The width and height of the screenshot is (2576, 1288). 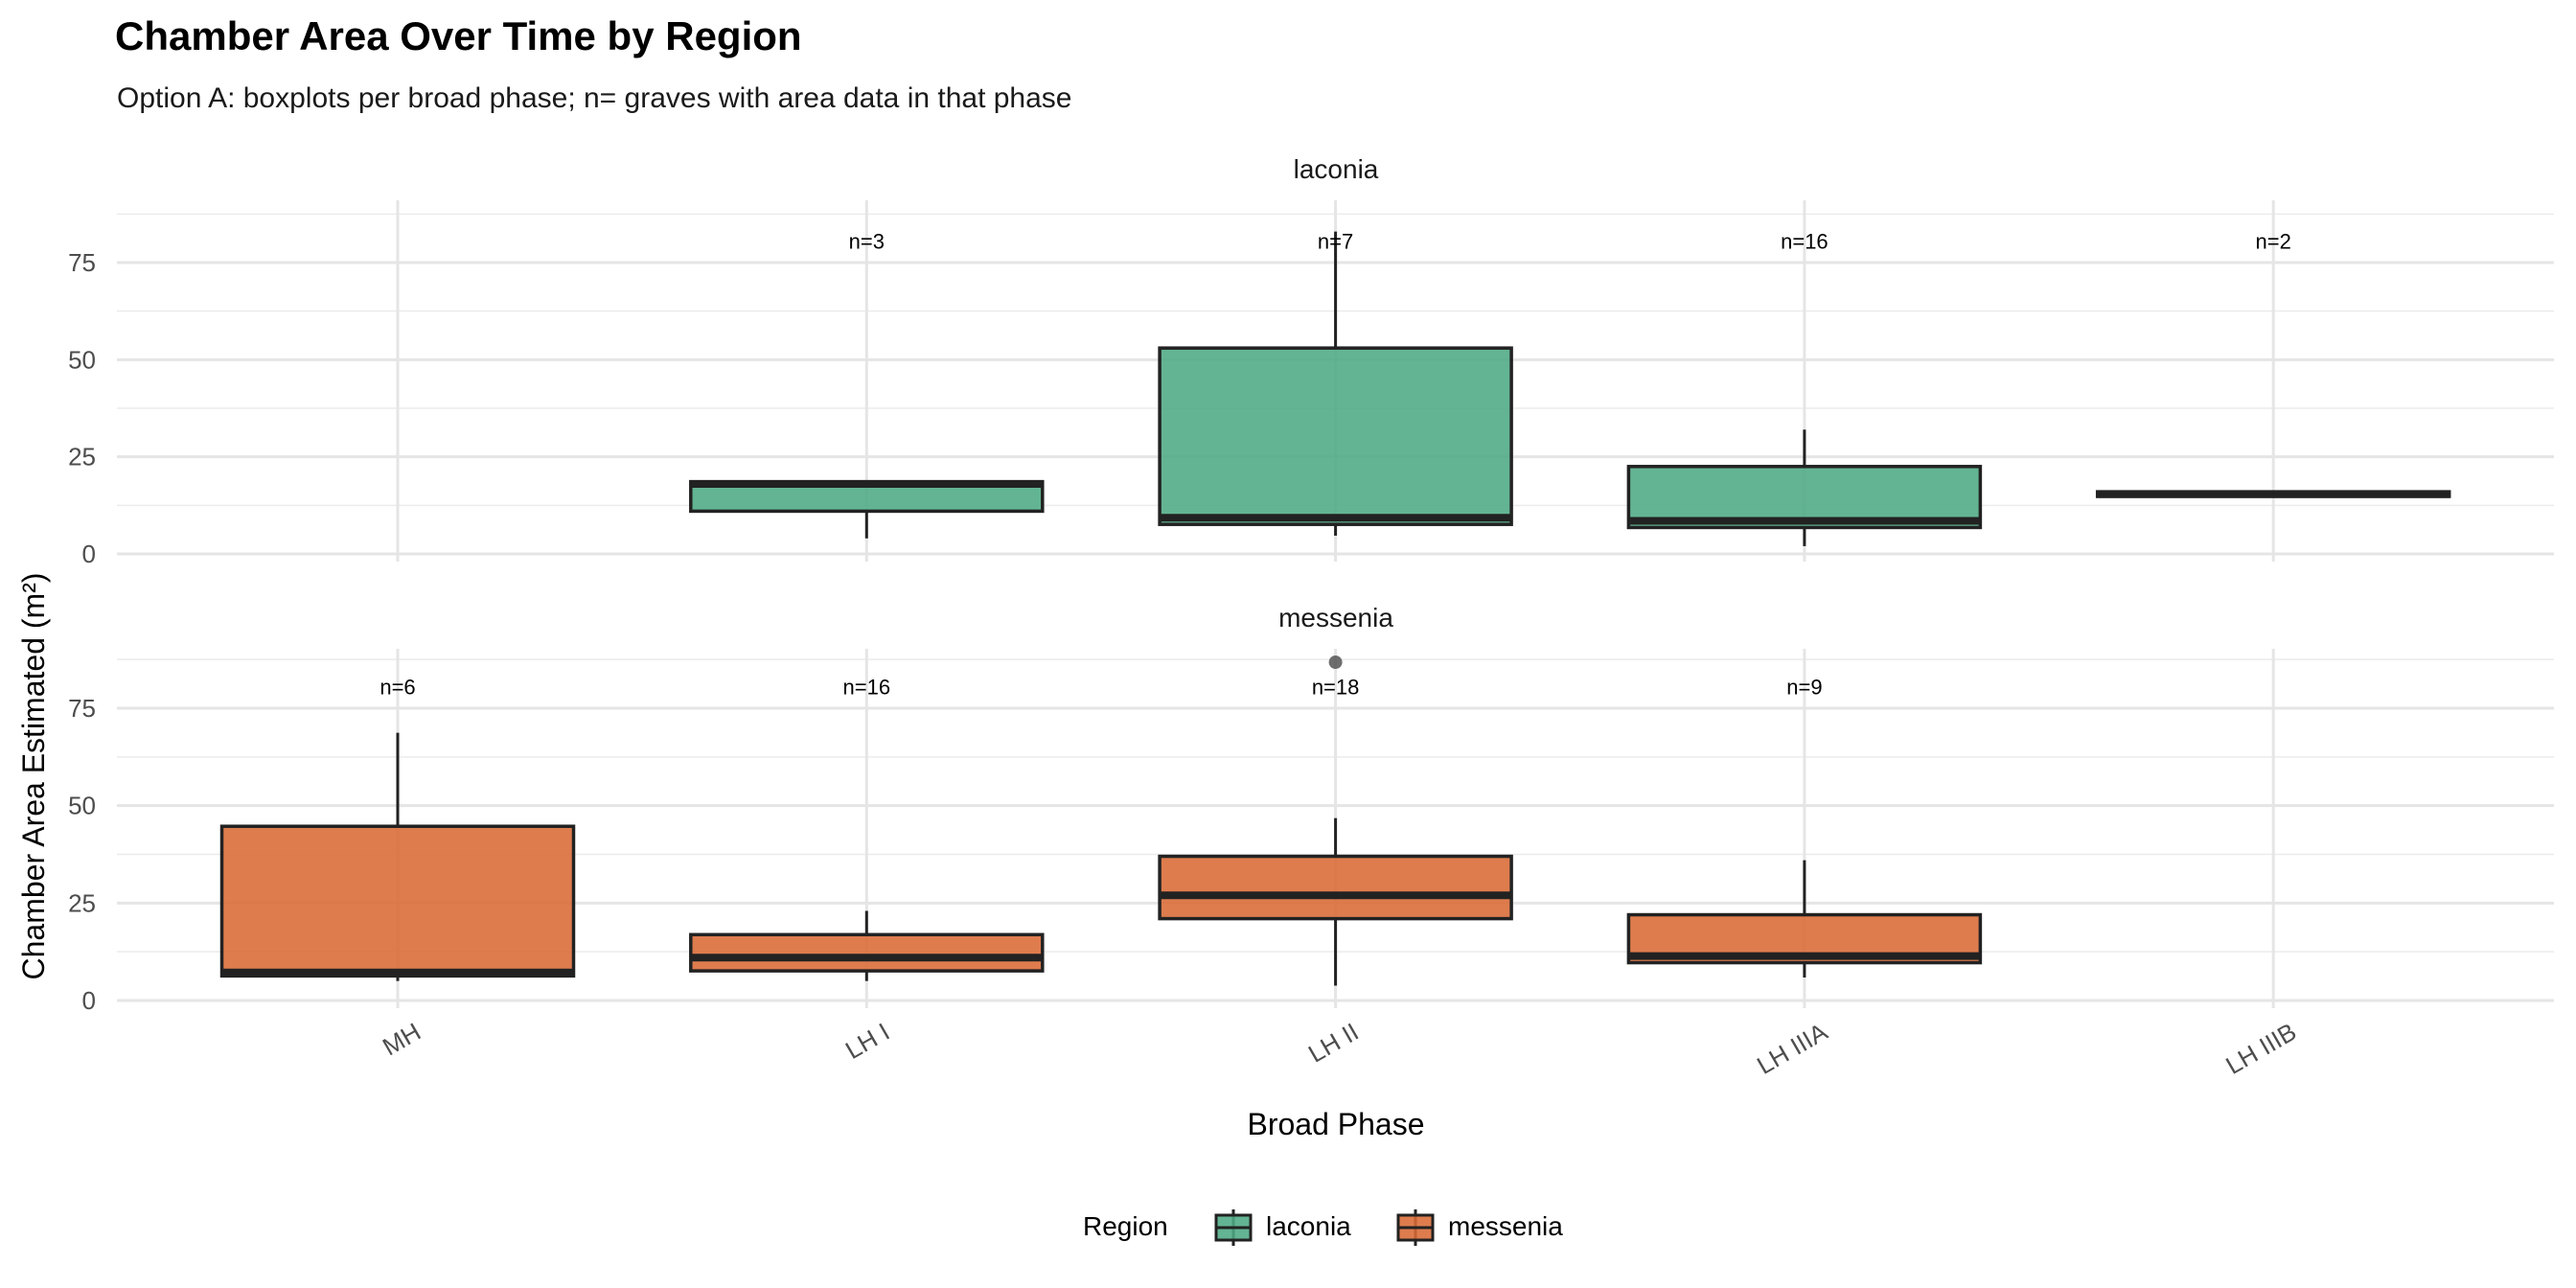 What do you see at coordinates (1335, 821) in the screenshot?
I see `box-messenia-LH-II: n=18` at bounding box center [1335, 821].